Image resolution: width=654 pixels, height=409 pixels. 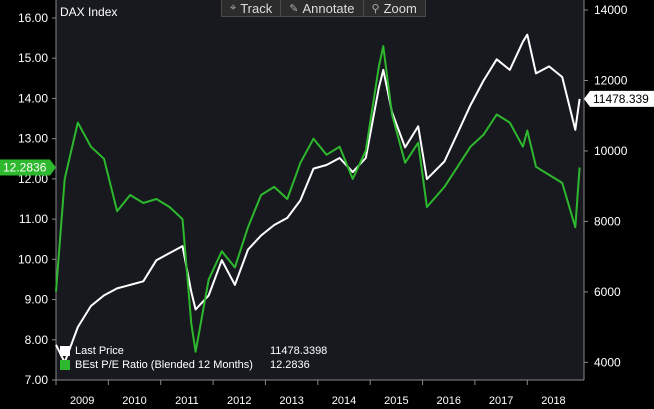 I want to click on chart-title: DAX Index, so click(x=88, y=12).